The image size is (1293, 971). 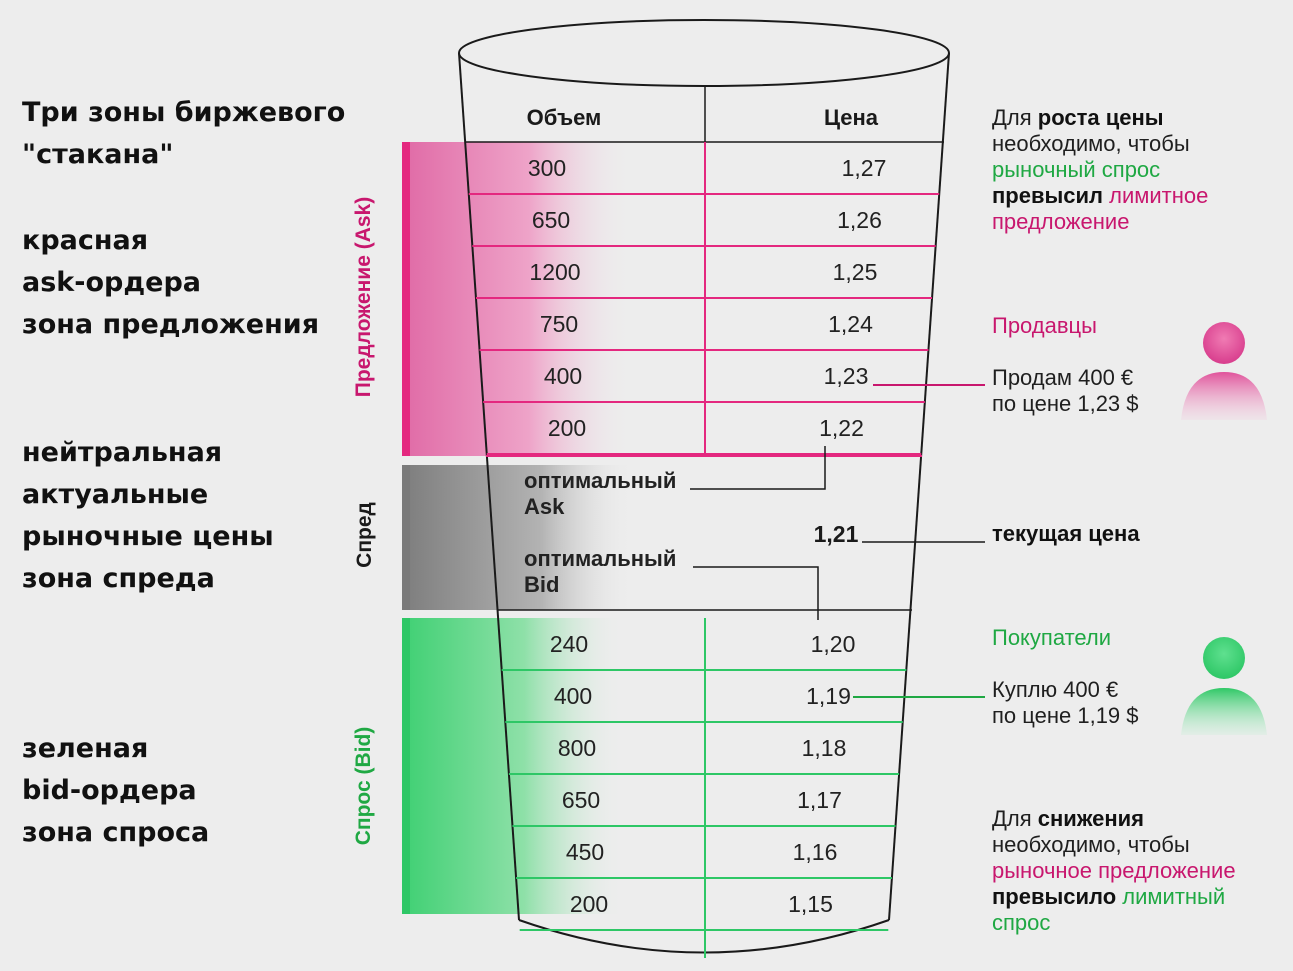 I want to click on bid-order-price: 1,19, so click(x=828, y=696).